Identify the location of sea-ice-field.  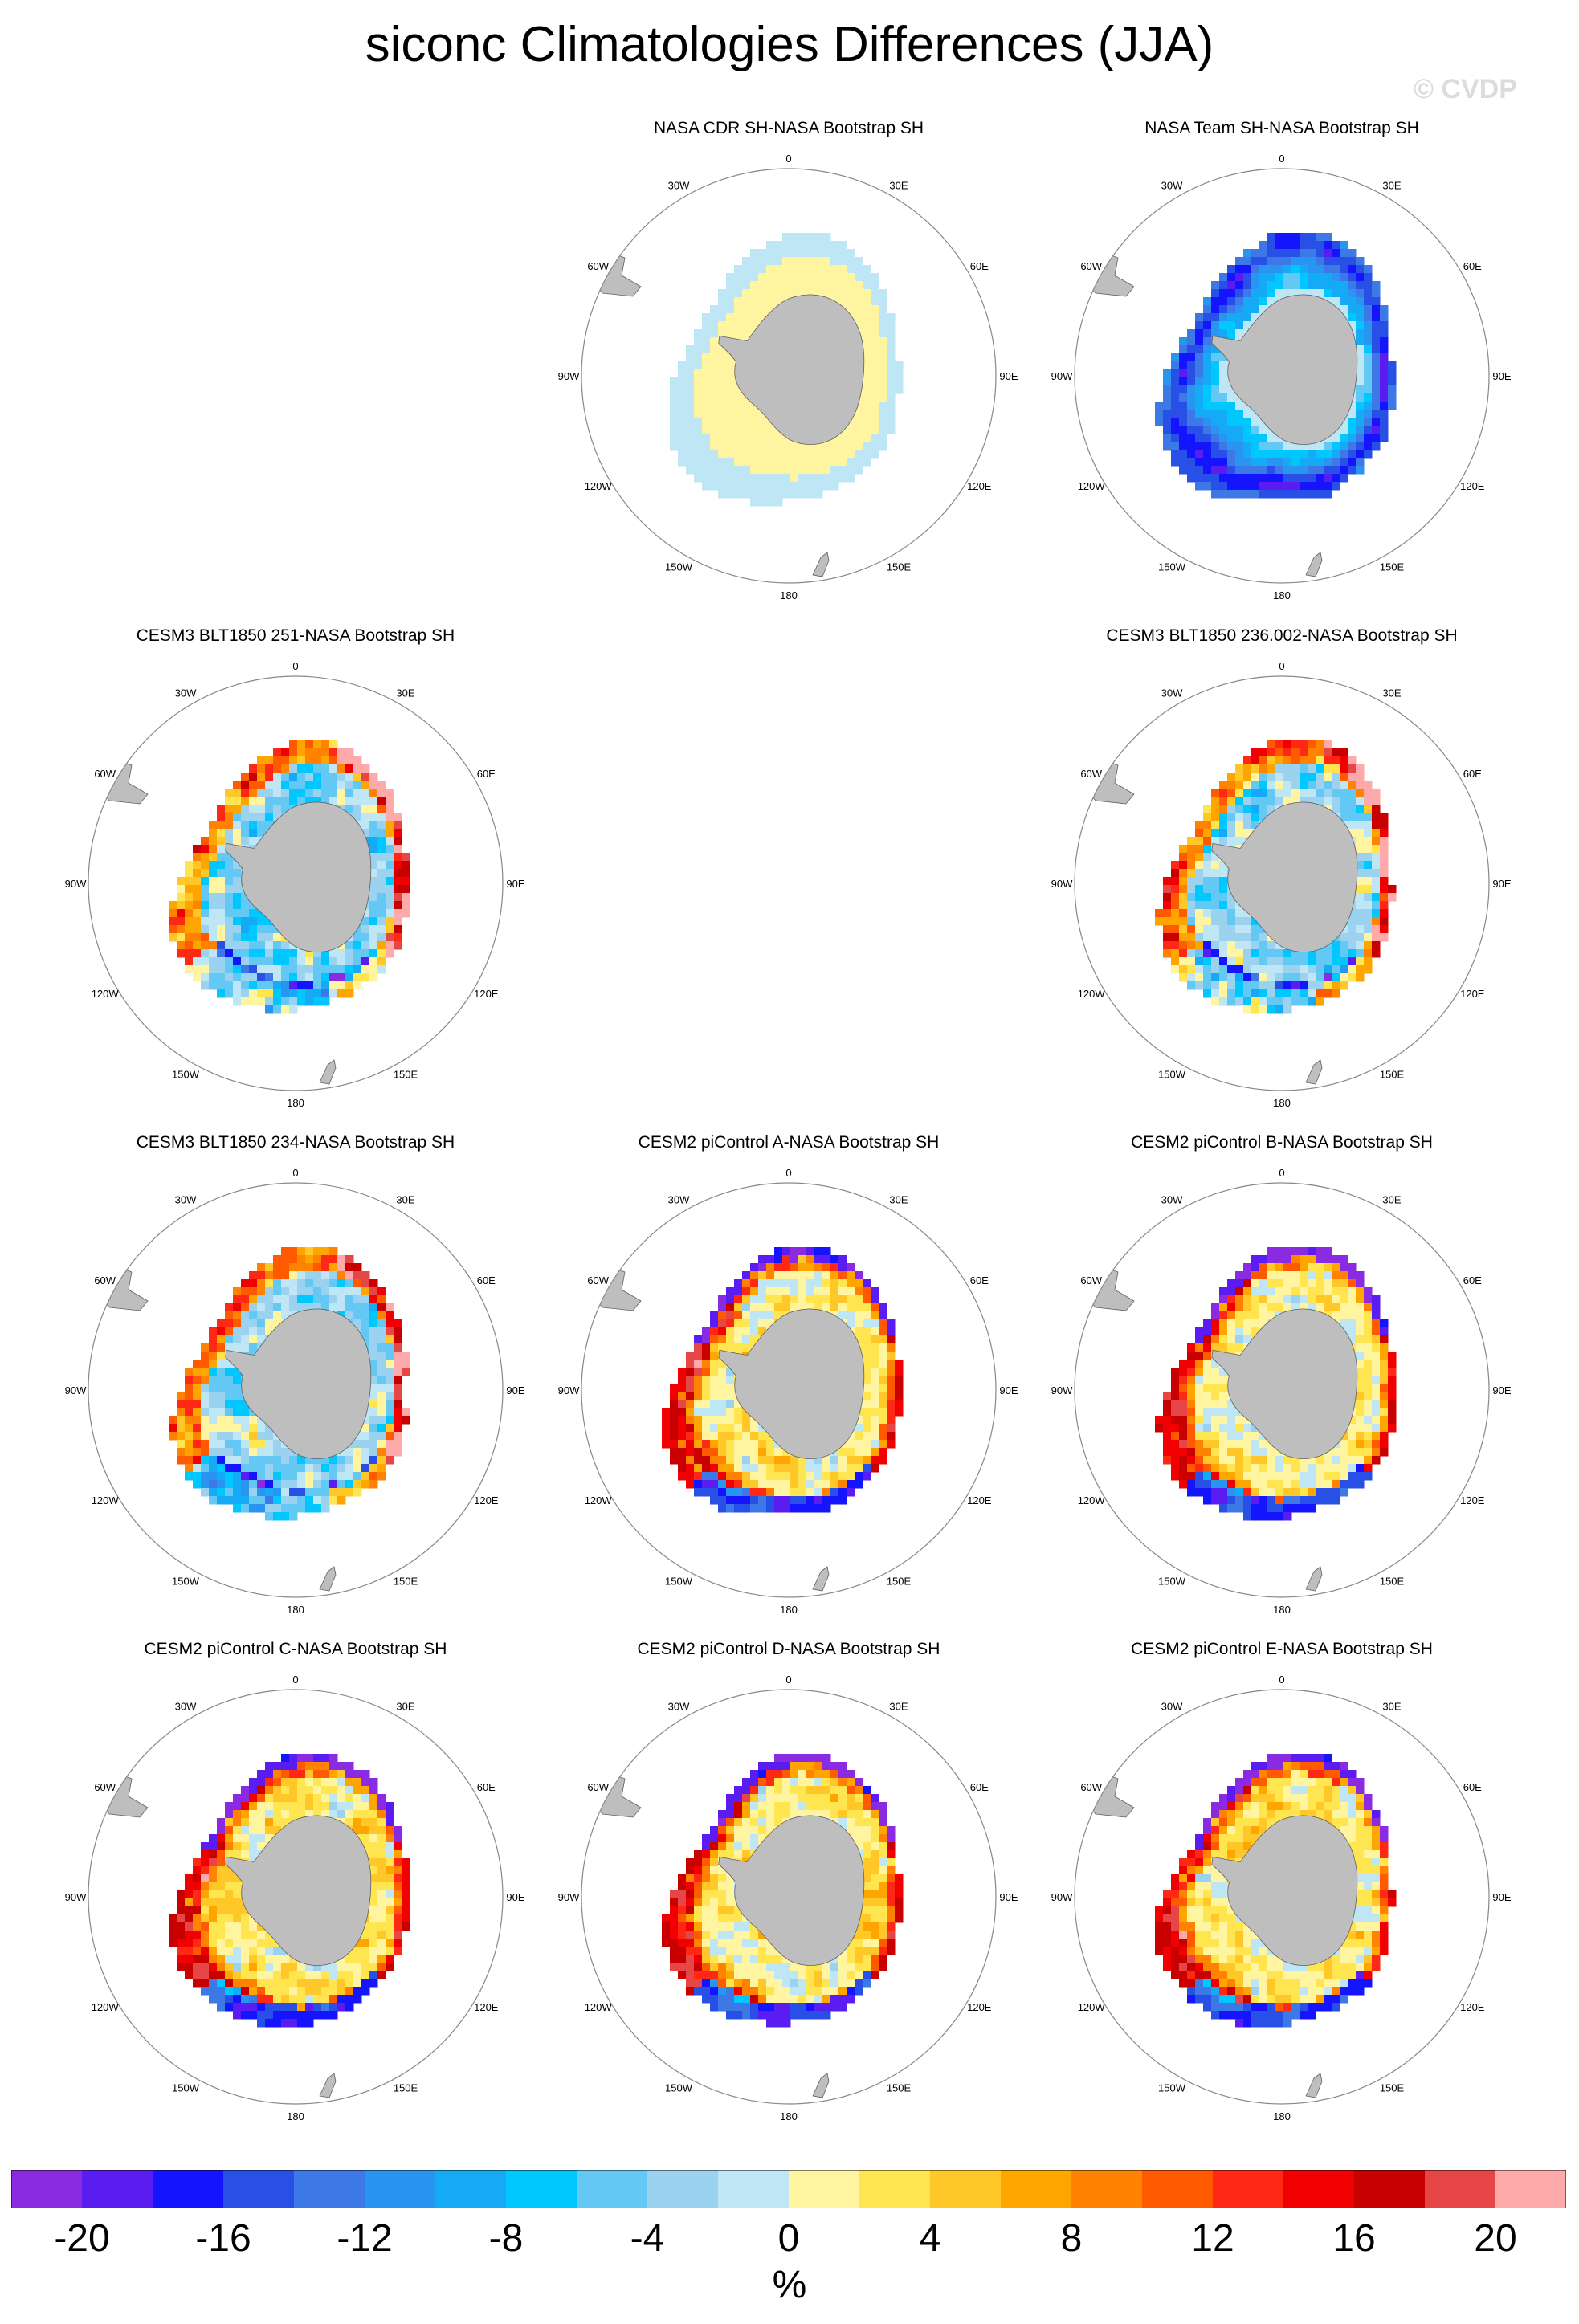
(1238, 405).